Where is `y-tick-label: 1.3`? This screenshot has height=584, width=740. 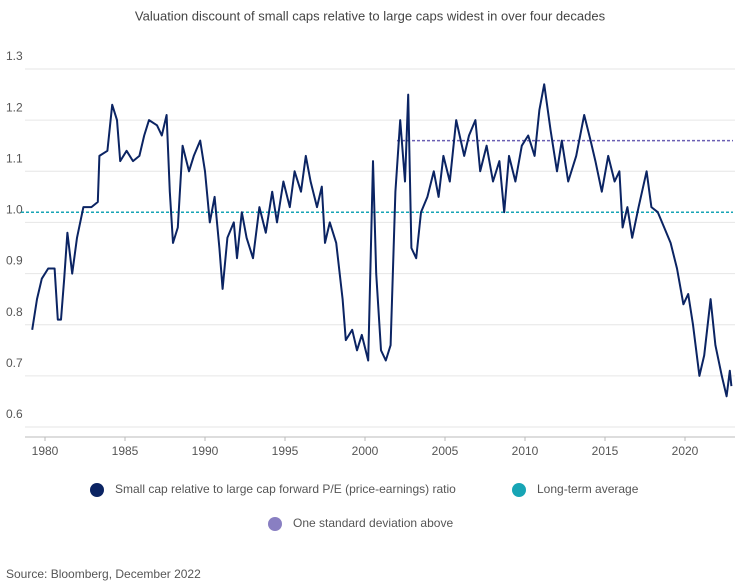
y-tick-label: 1.3 is located at coordinates (14, 56).